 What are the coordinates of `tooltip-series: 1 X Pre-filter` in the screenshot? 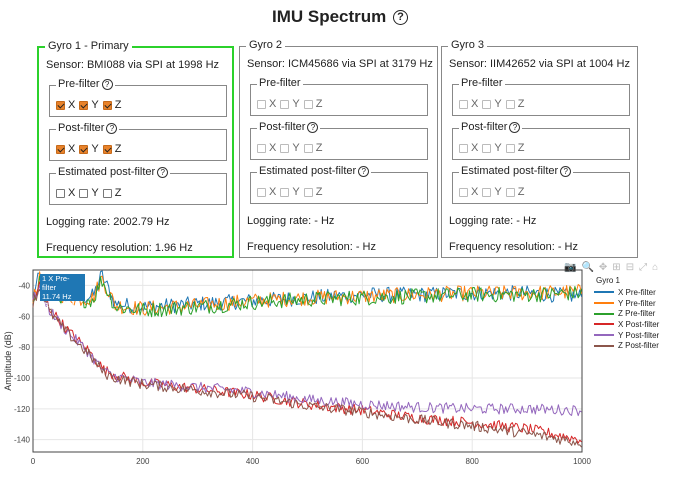 It's located at (56, 283).